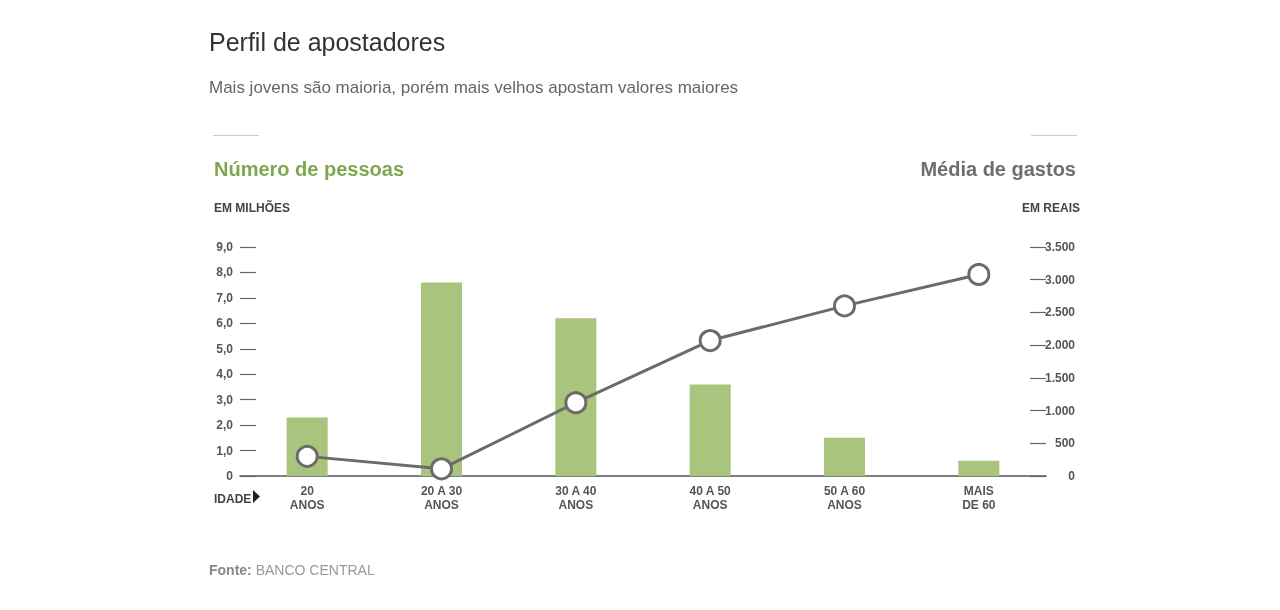  Describe the element at coordinates (1060, 247) in the screenshot. I see `y2-tick-label: 3.500` at that location.